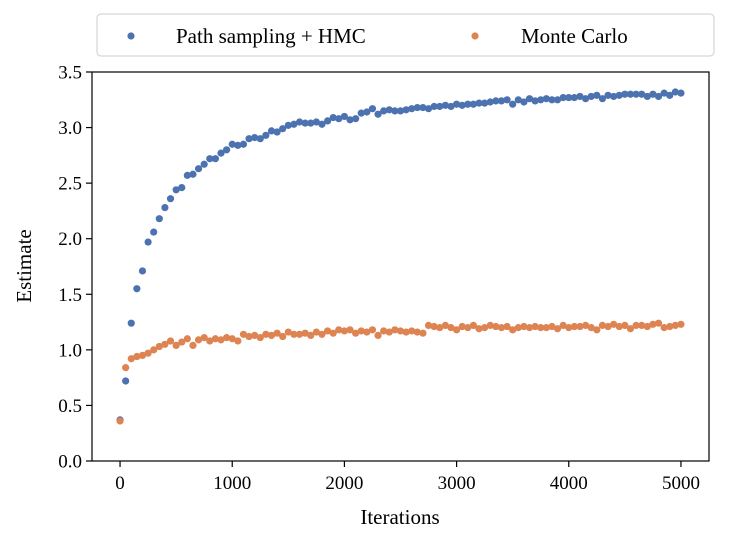 This screenshot has height=544, width=729. I want to click on x-tick-label: 1000, so click(232, 483).